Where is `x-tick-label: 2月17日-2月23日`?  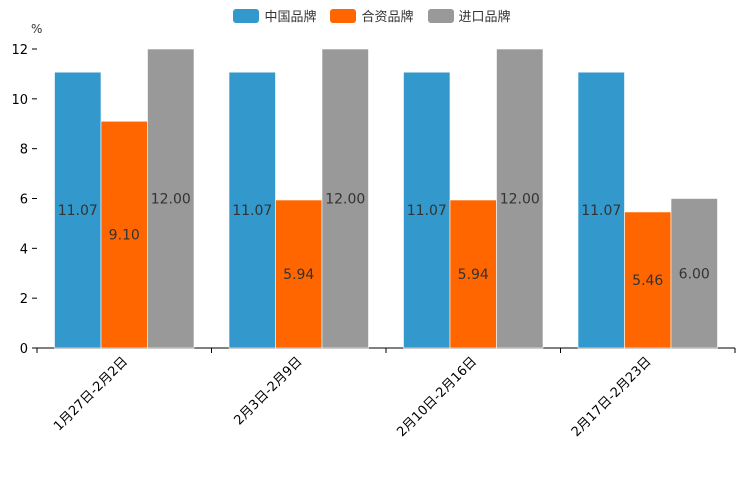
x-tick-label: 2月17日-2月23日 is located at coordinates (612, 397).